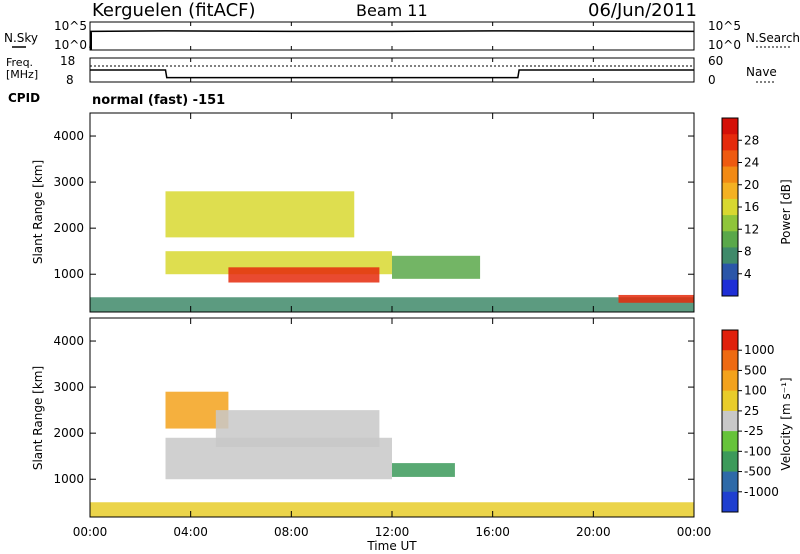  What do you see at coordinates (593, 532) in the screenshot?
I see `time-tick-5: 20:00` at bounding box center [593, 532].